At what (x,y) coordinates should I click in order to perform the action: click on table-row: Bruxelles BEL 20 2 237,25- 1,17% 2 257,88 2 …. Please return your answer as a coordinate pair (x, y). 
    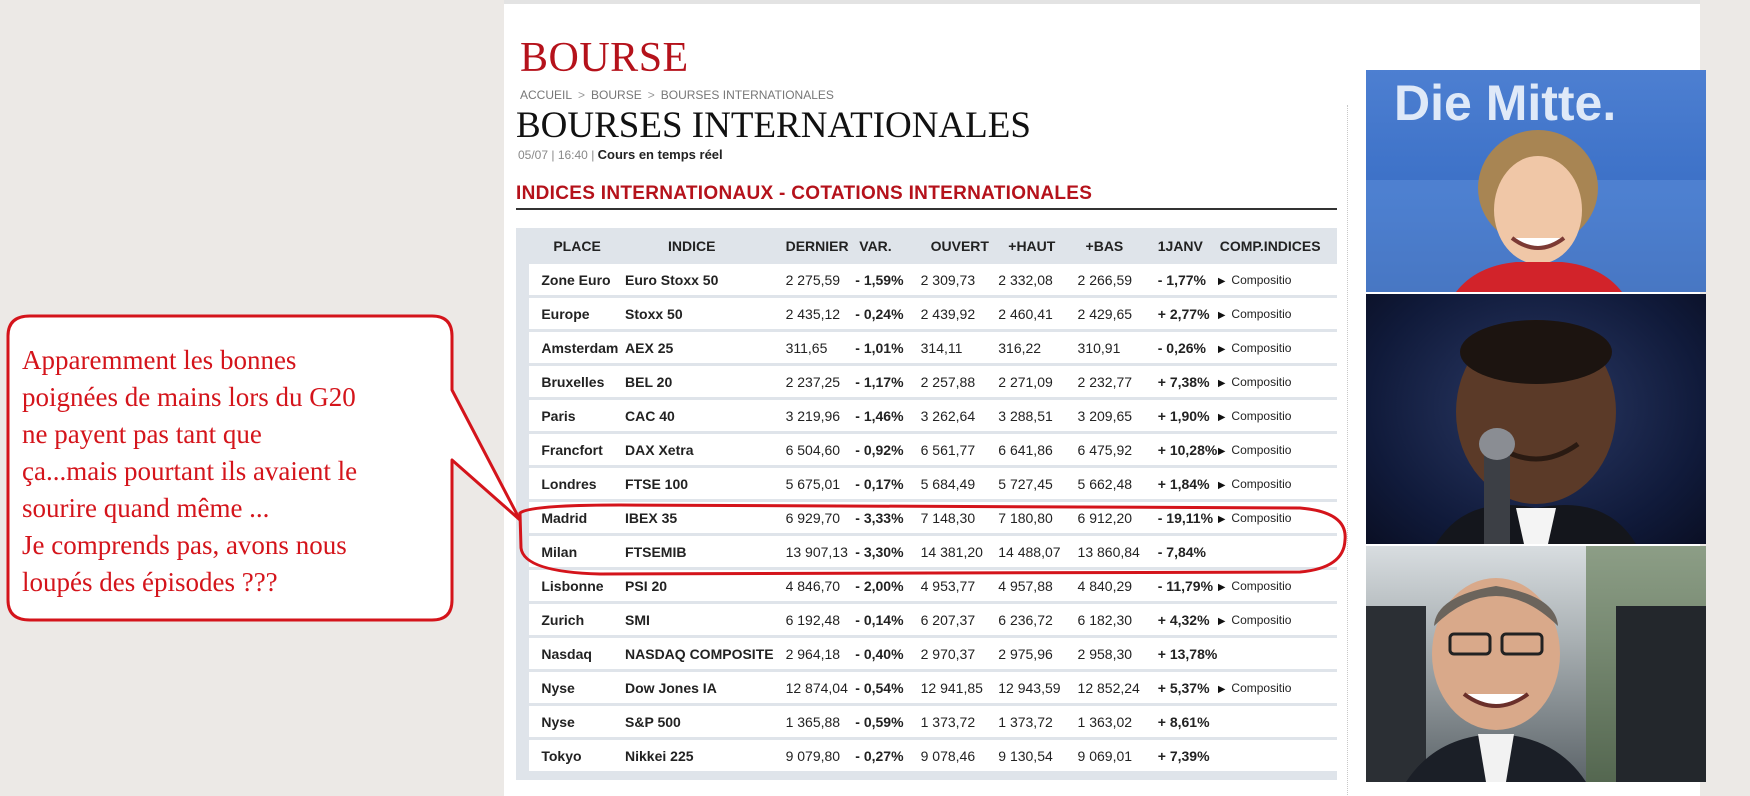
    Looking at the image, I should click on (926, 383).